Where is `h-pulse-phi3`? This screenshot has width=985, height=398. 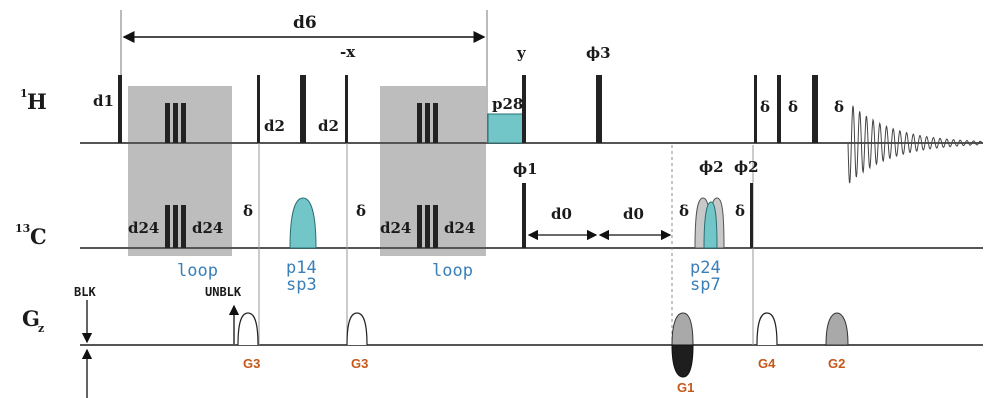 h-pulse-phi3 is located at coordinates (599, 109).